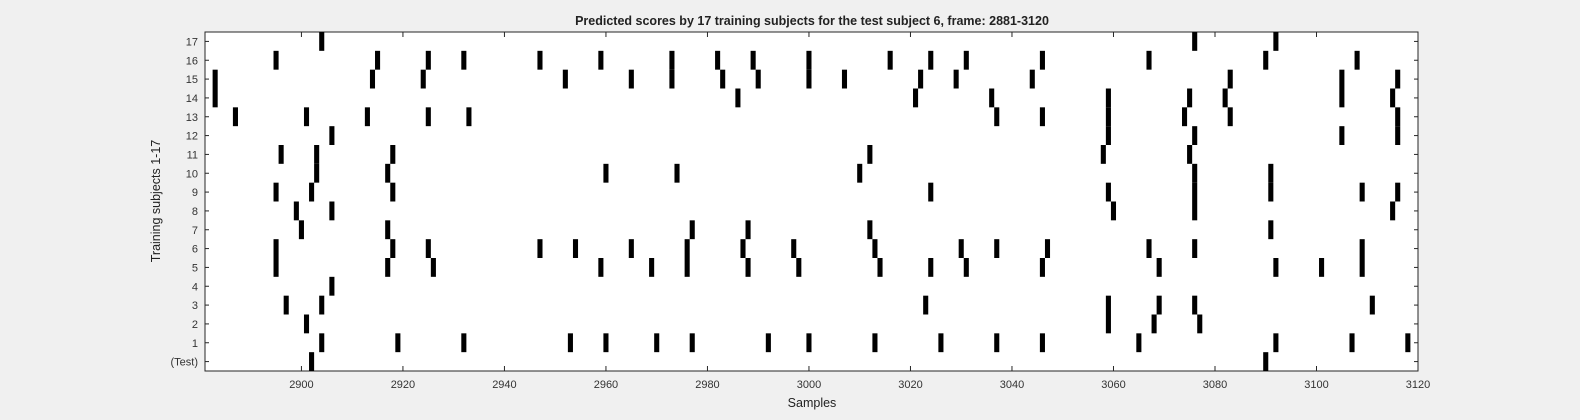  What do you see at coordinates (809, 385) in the screenshot?
I see `x-tick-label: 3000` at bounding box center [809, 385].